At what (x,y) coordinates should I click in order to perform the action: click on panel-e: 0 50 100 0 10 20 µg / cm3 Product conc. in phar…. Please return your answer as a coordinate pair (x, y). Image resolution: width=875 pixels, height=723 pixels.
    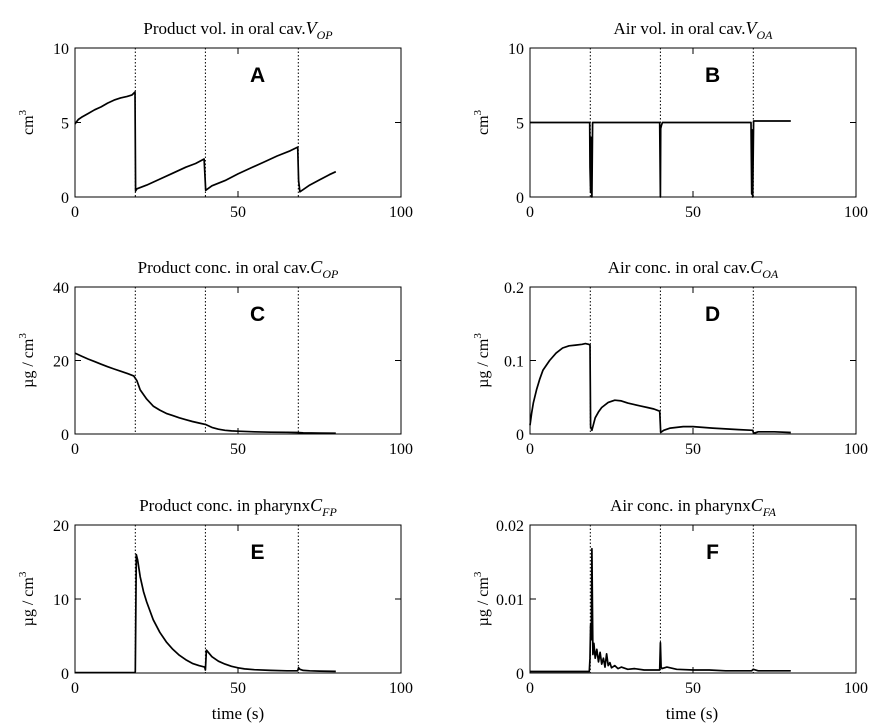
    Looking at the image, I should click on (215, 596).